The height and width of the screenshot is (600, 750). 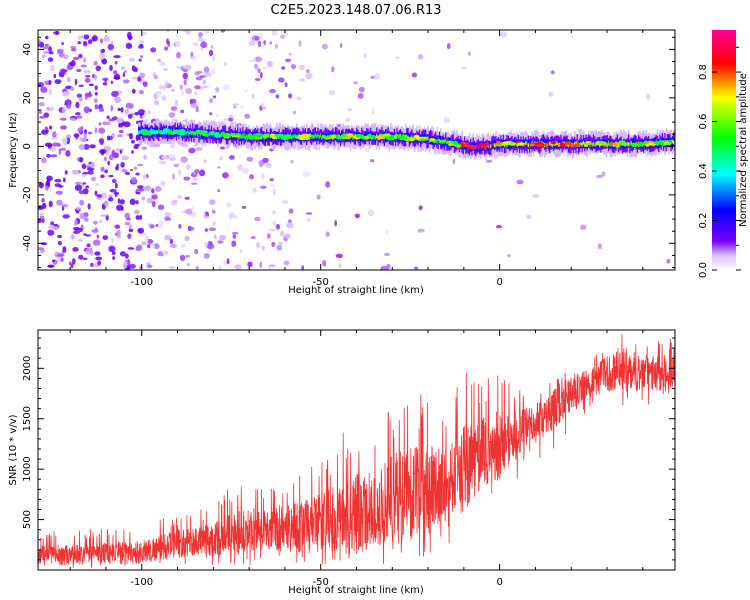 What do you see at coordinates (355, 10) in the screenshot?
I see `figure-title: C2E5.2023.148.07.06.R13` at bounding box center [355, 10].